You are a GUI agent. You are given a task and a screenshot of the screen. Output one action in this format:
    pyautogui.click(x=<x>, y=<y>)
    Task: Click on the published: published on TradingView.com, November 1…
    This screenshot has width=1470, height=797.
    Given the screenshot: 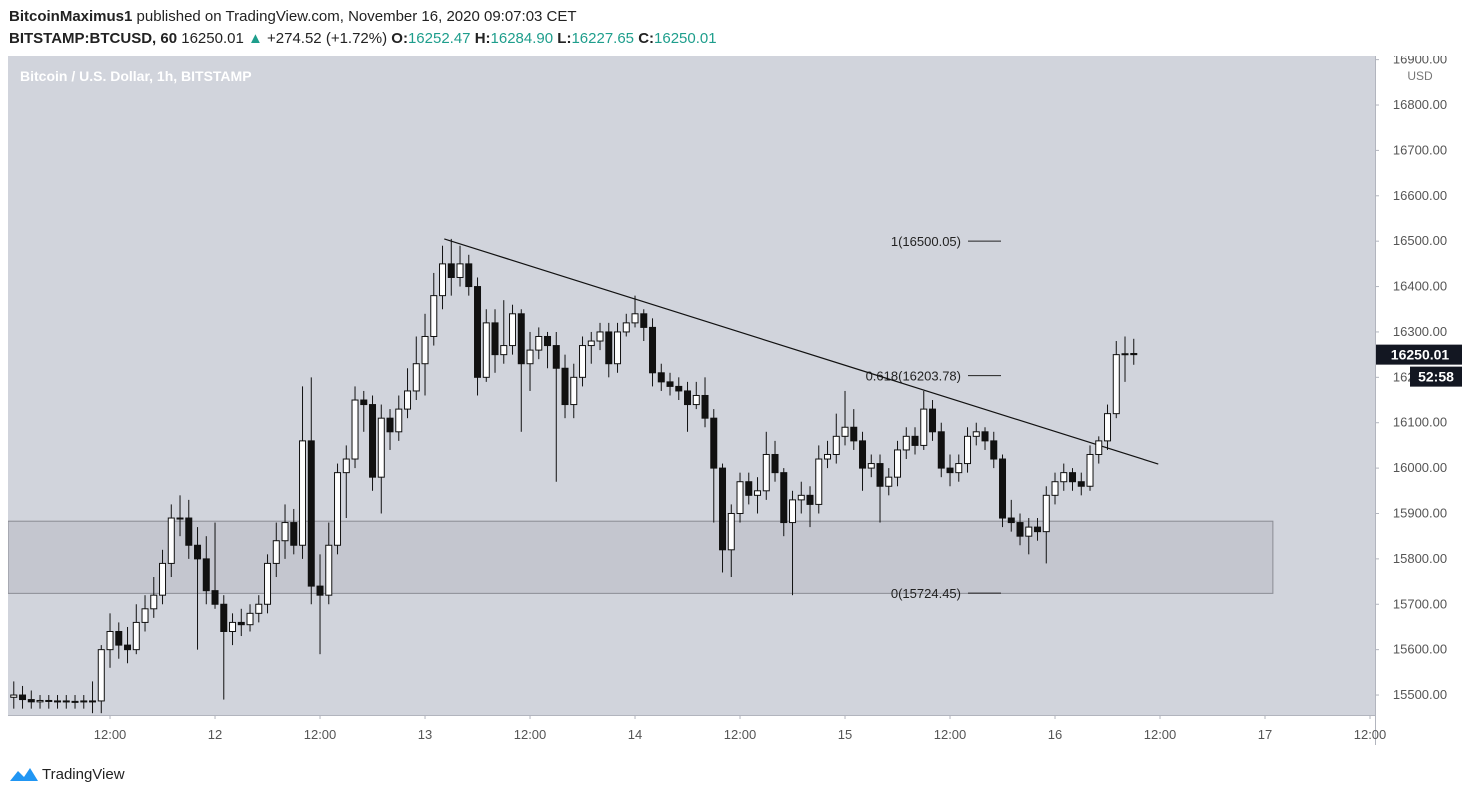 What is the action you would take?
    pyautogui.click(x=356, y=16)
    